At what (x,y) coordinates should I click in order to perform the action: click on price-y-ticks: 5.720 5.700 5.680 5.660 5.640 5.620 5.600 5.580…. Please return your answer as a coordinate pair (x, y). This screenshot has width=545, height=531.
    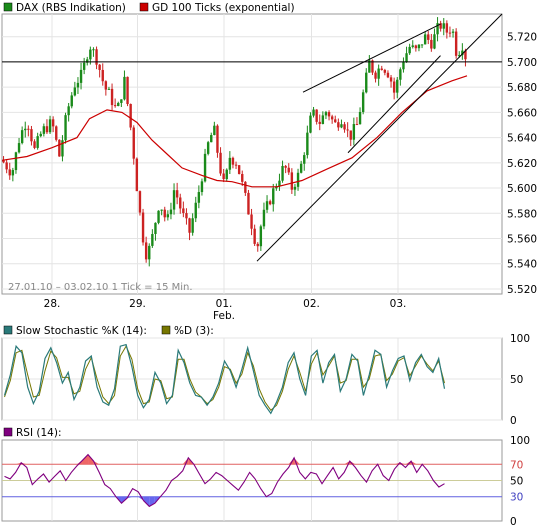
    Looking at the image, I should click on (522, 164).